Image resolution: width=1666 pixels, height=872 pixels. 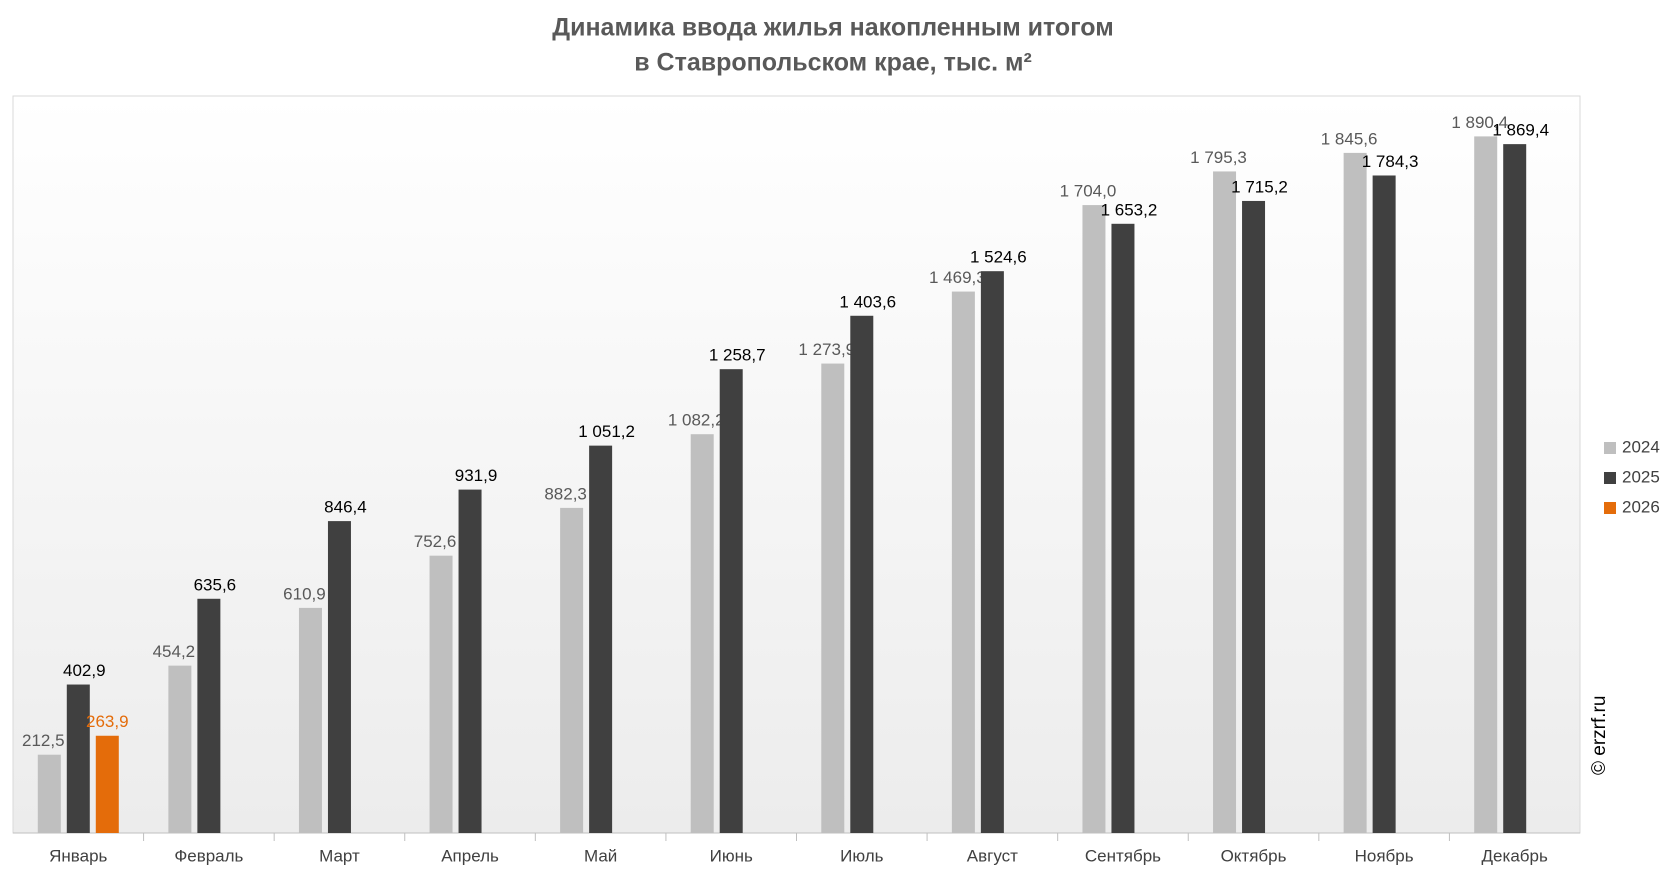 I want to click on value-label: 1 273,9, so click(x=826, y=349).